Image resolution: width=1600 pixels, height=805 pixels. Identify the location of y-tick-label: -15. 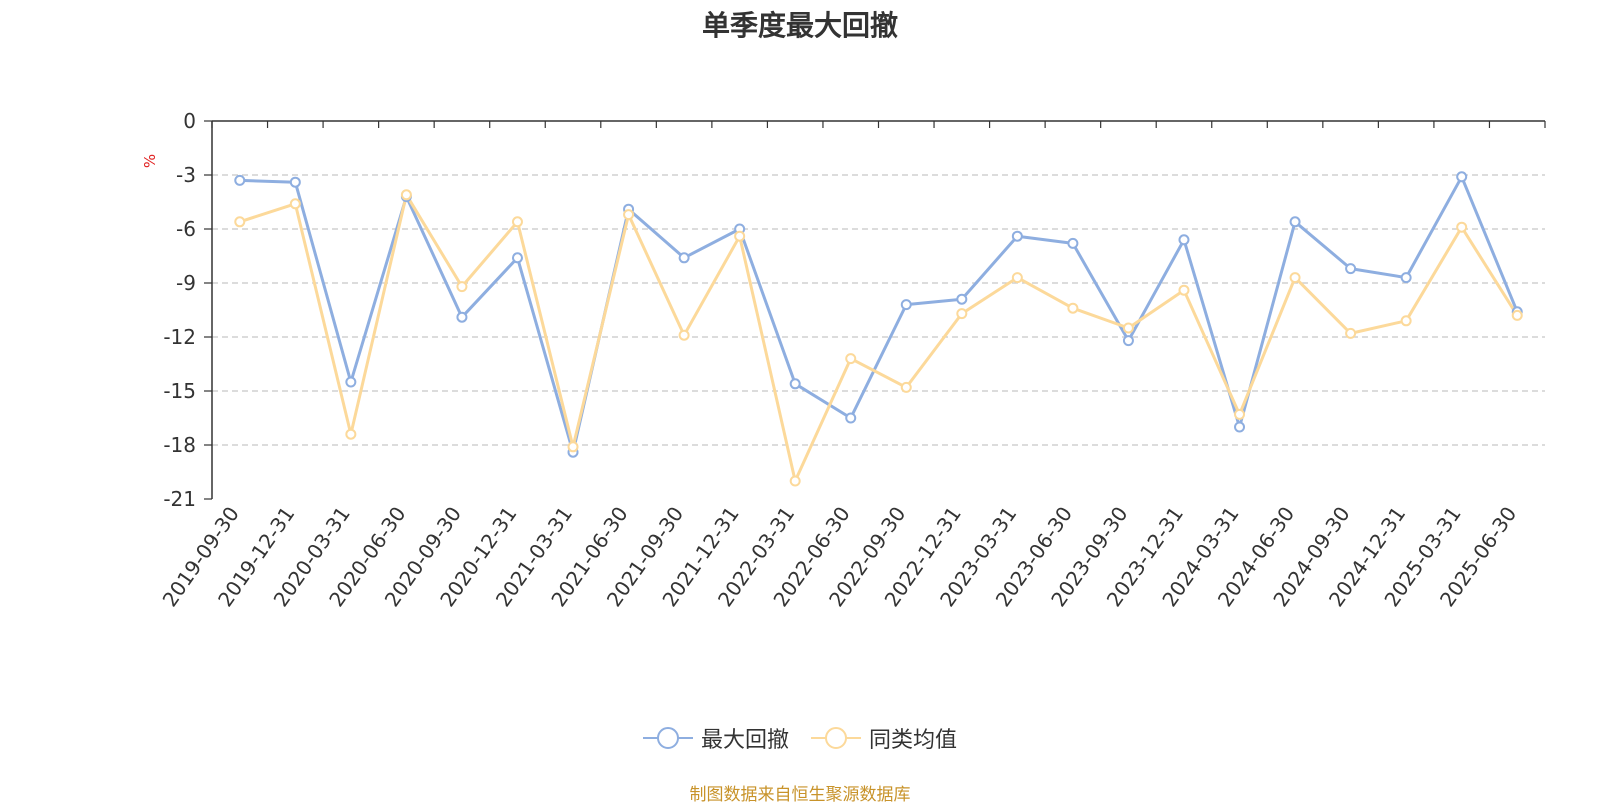
(179, 391).